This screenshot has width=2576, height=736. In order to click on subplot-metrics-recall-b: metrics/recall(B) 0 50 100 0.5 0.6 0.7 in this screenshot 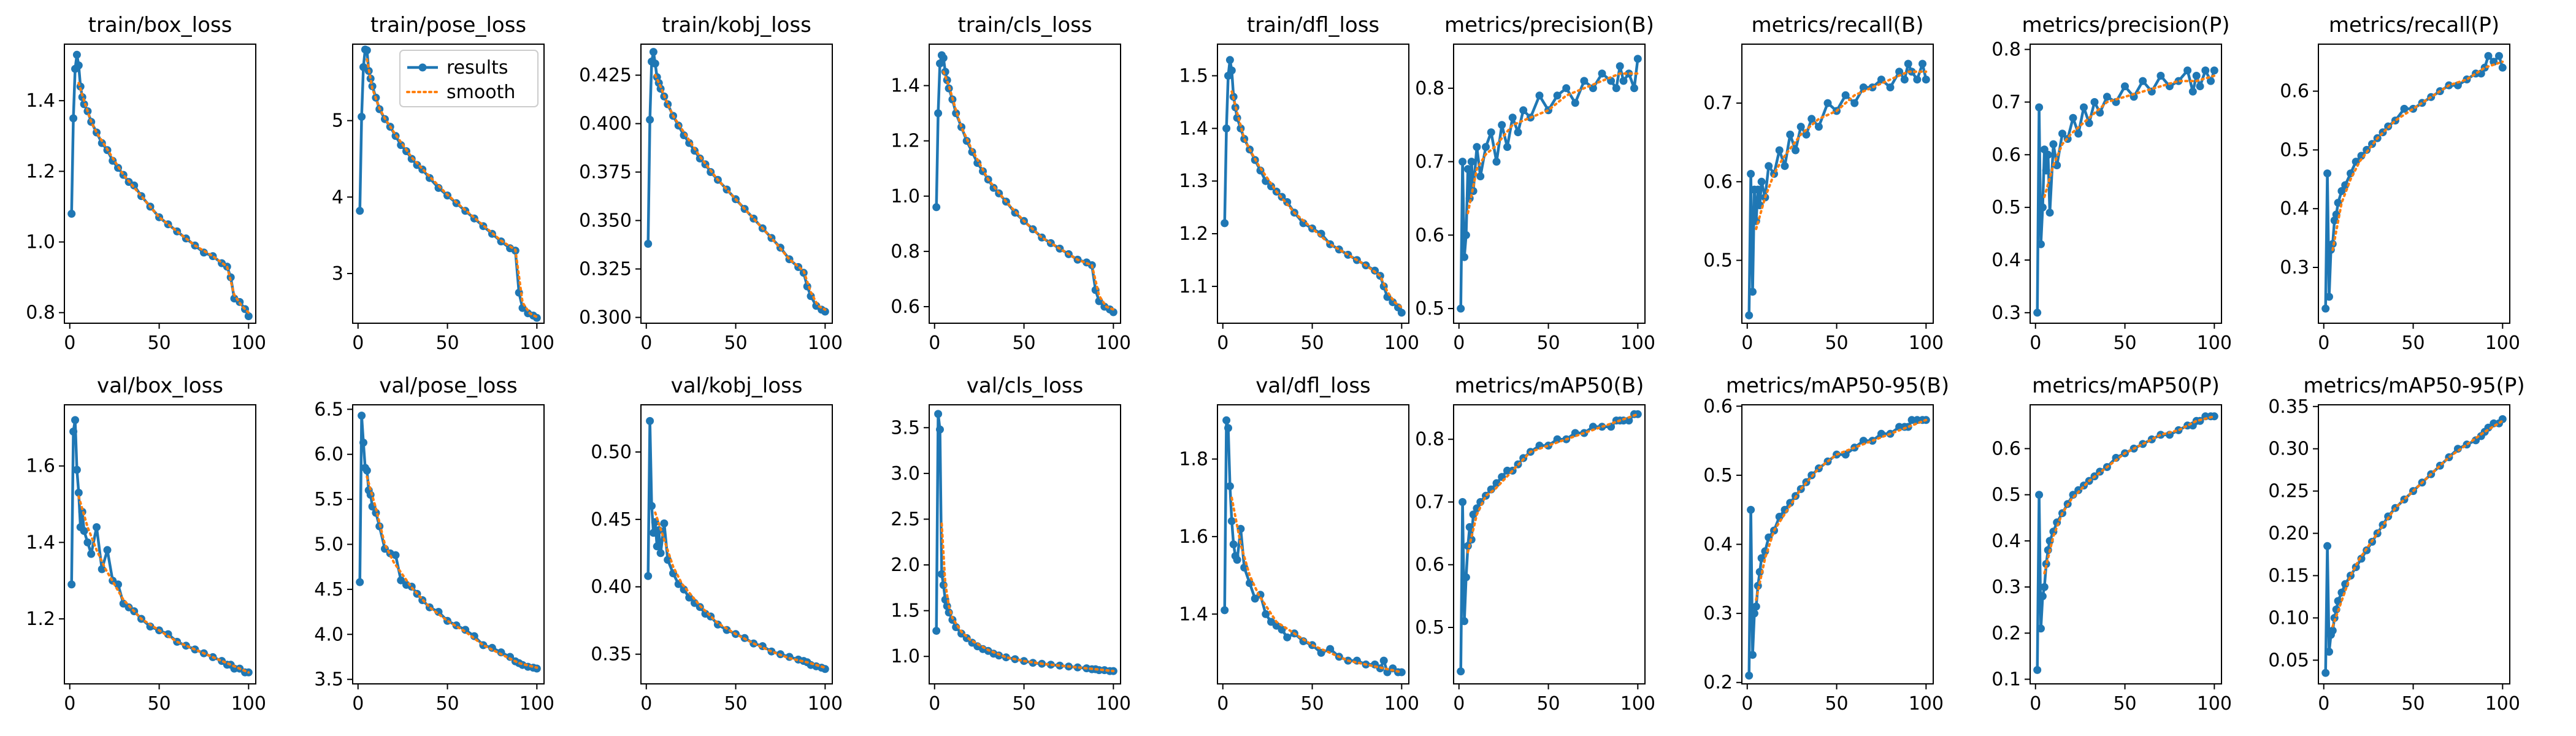, I will do `click(1823, 183)`.